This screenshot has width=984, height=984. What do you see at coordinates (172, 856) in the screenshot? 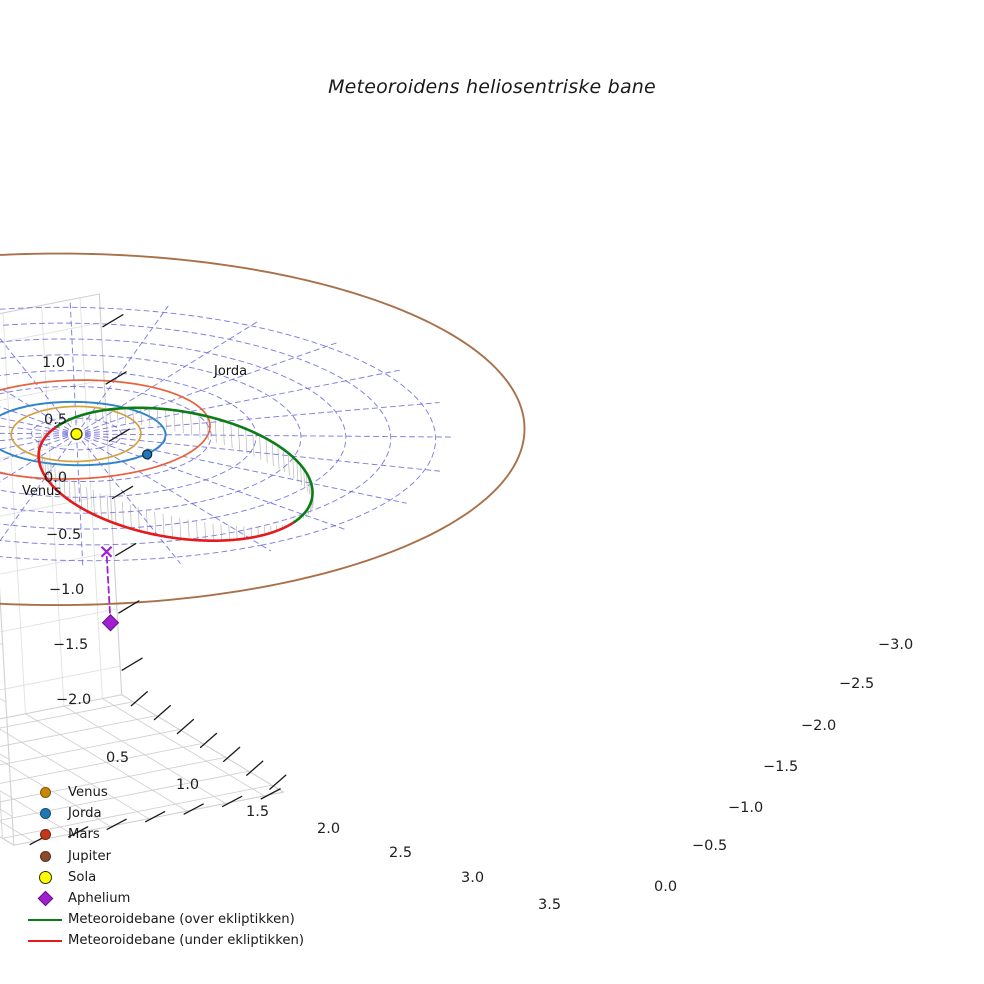
I see `legend-item-jupiter: Jupiter` at bounding box center [172, 856].